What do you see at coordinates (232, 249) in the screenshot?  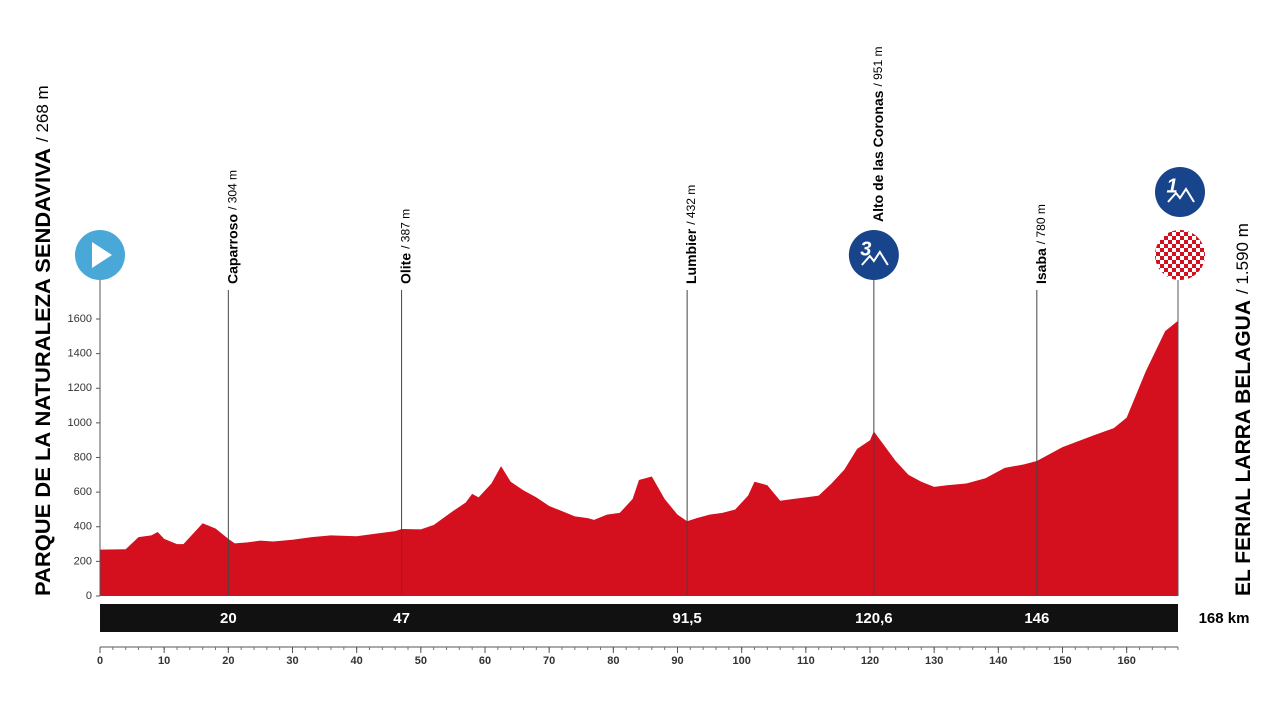 I see `place-name: Caparroso` at bounding box center [232, 249].